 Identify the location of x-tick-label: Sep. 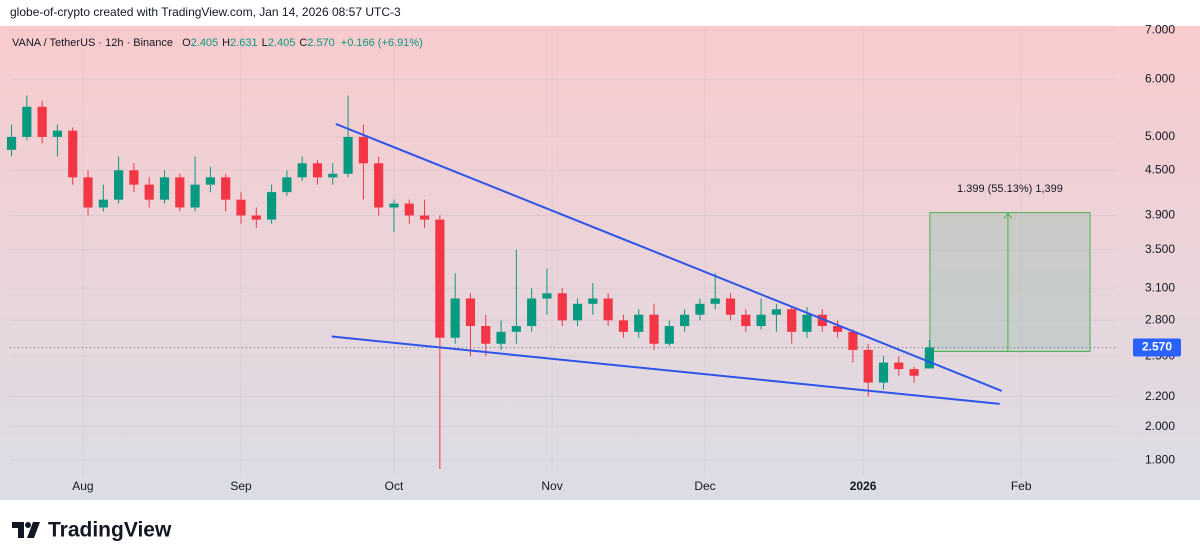
(241, 486).